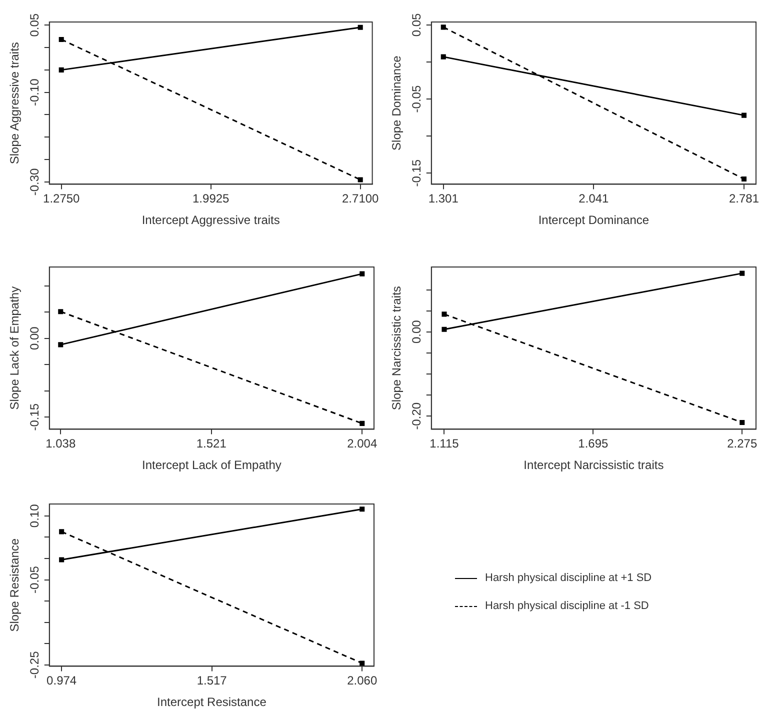 This screenshot has width=764, height=718. What do you see at coordinates (35, 664) in the screenshot?
I see `y-tick-label: -0.25` at bounding box center [35, 664].